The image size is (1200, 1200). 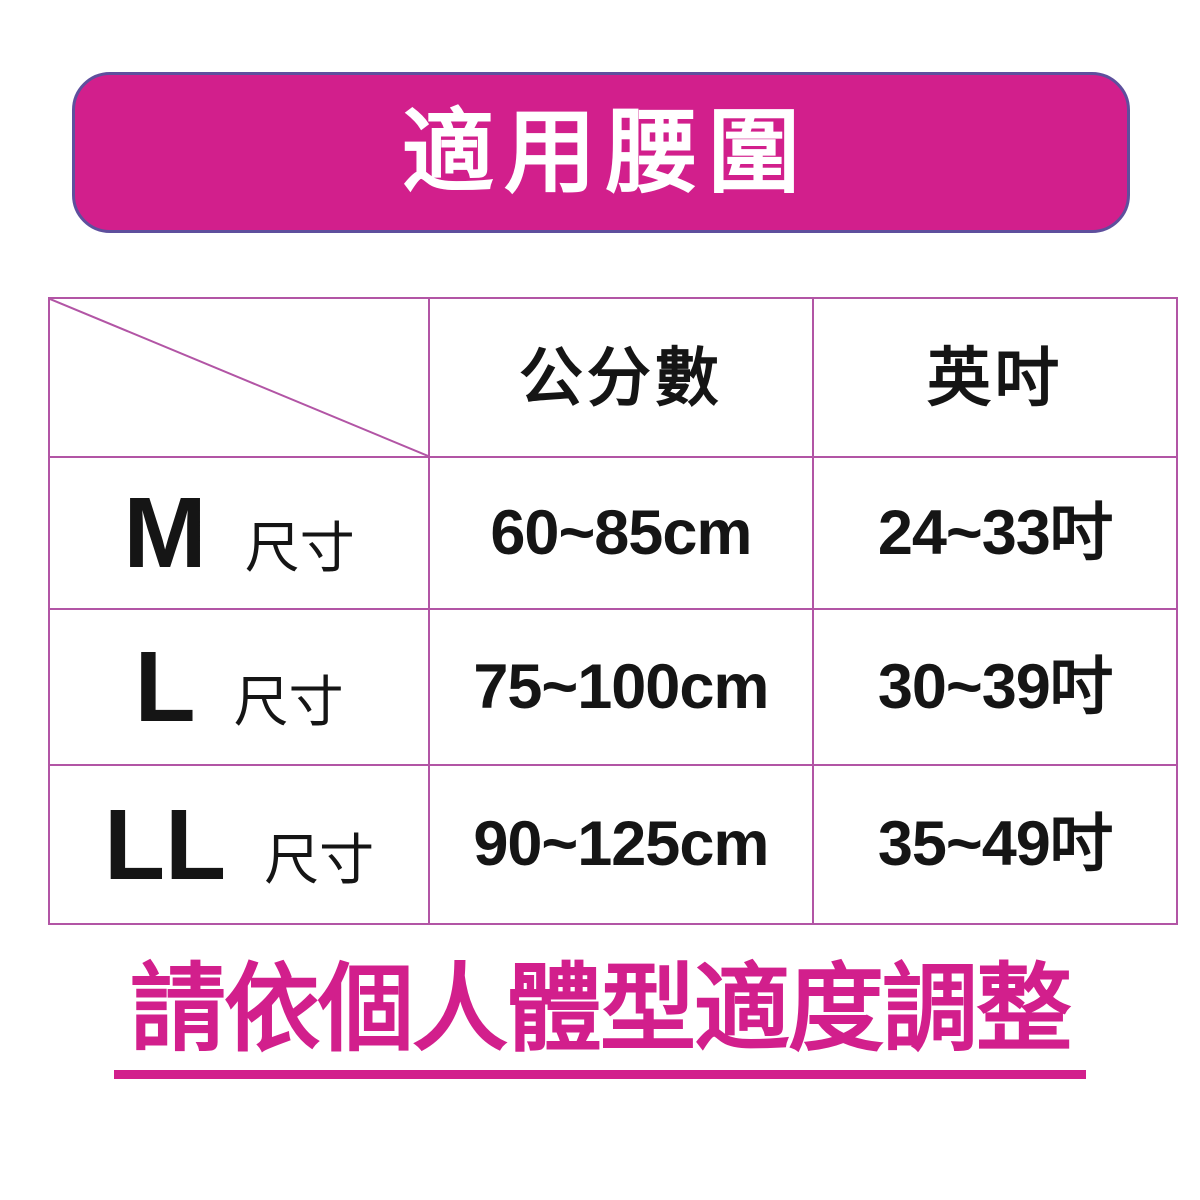 I want to click on title-banner: 適用腰圍, so click(x=601, y=152).